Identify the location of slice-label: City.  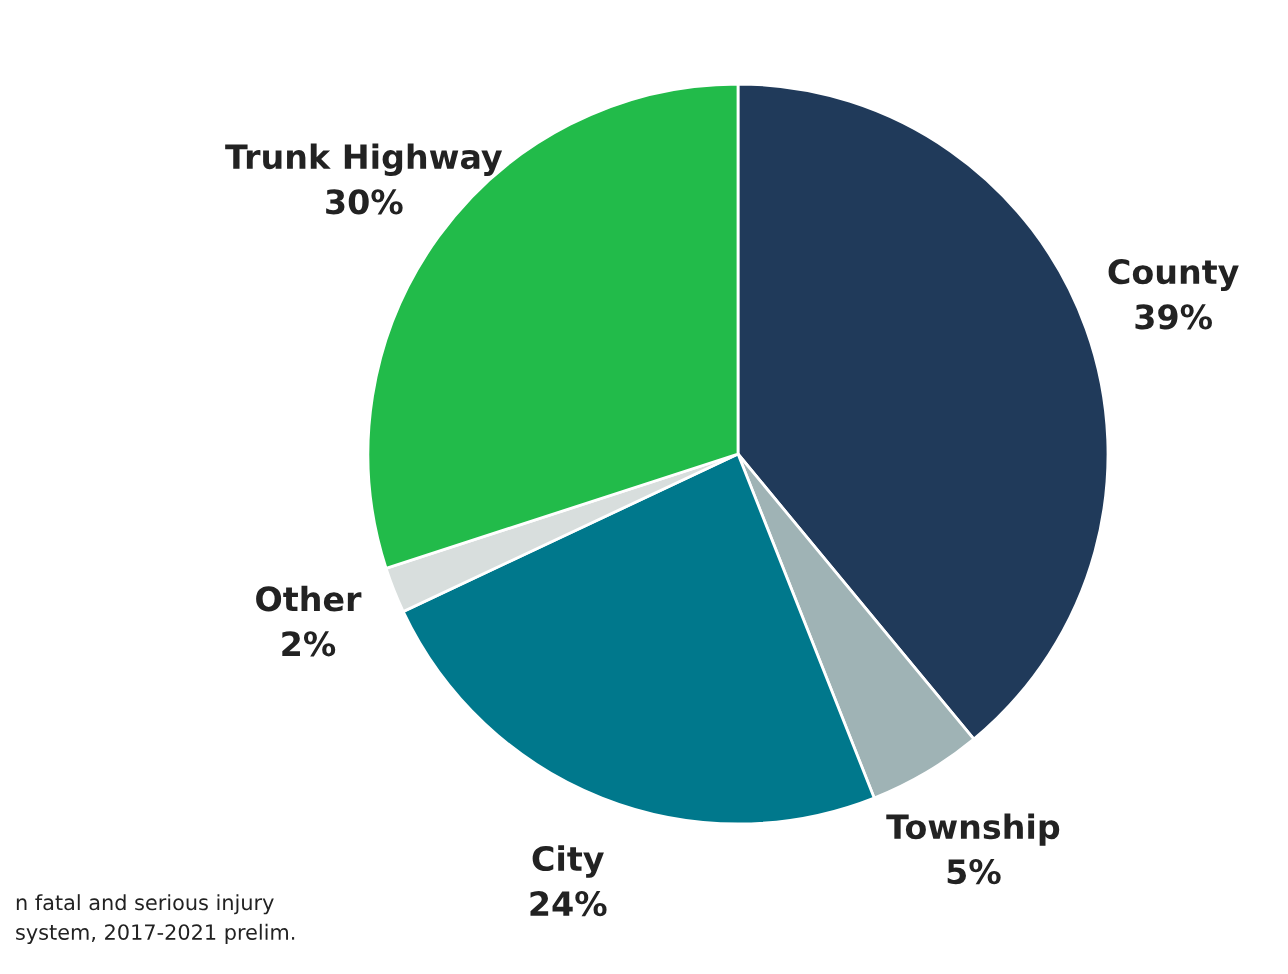
(568, 861).